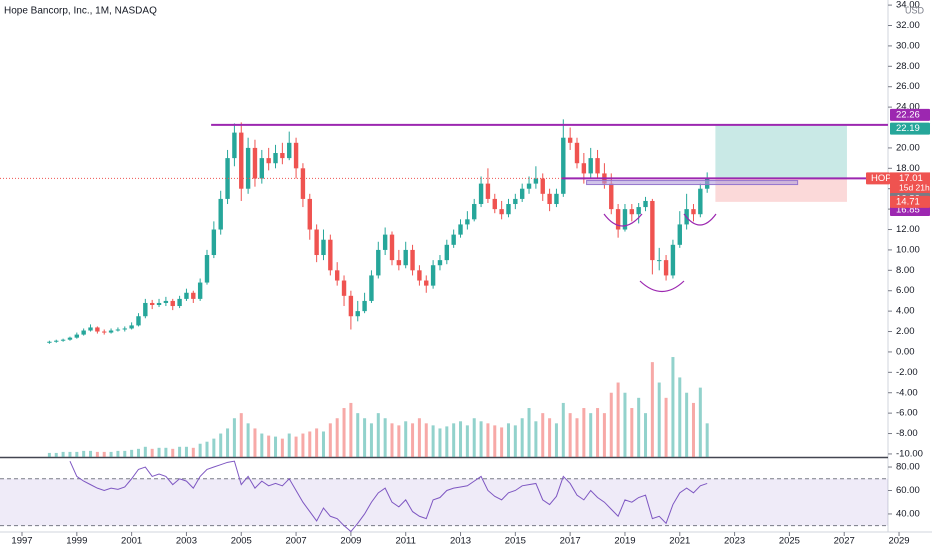 This screenshot has height=550, width=932. Describe the element at coordinates (905, 290) in the screenshot. I see `y-tick-label: 6.00` at that location.